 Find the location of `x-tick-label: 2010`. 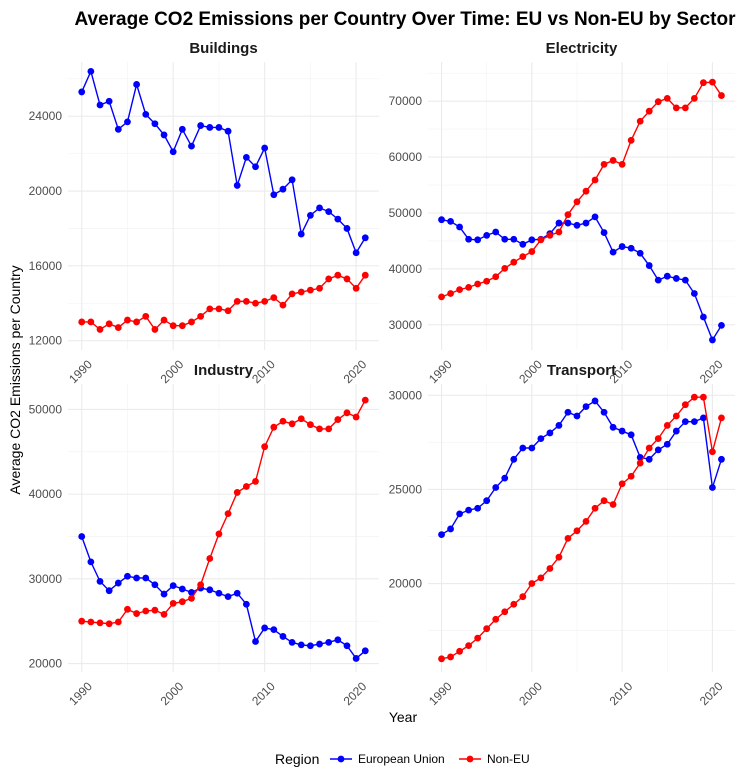

x-tick-label: 2010 is located at coordinates (263, 371).